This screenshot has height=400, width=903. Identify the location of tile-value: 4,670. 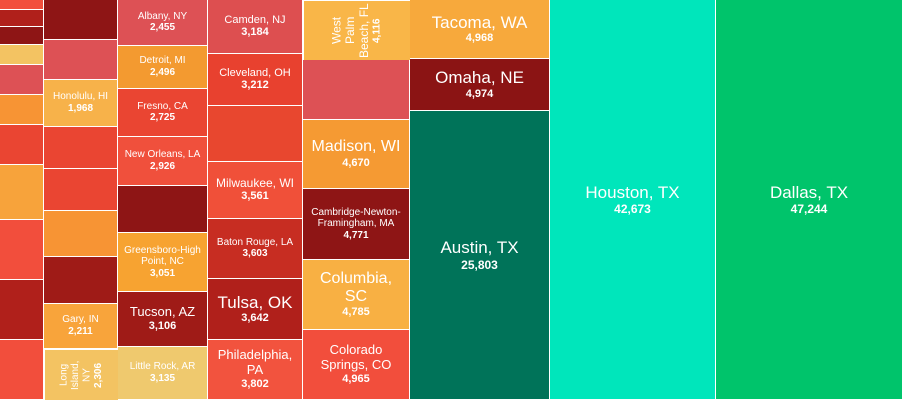
(356, 162).